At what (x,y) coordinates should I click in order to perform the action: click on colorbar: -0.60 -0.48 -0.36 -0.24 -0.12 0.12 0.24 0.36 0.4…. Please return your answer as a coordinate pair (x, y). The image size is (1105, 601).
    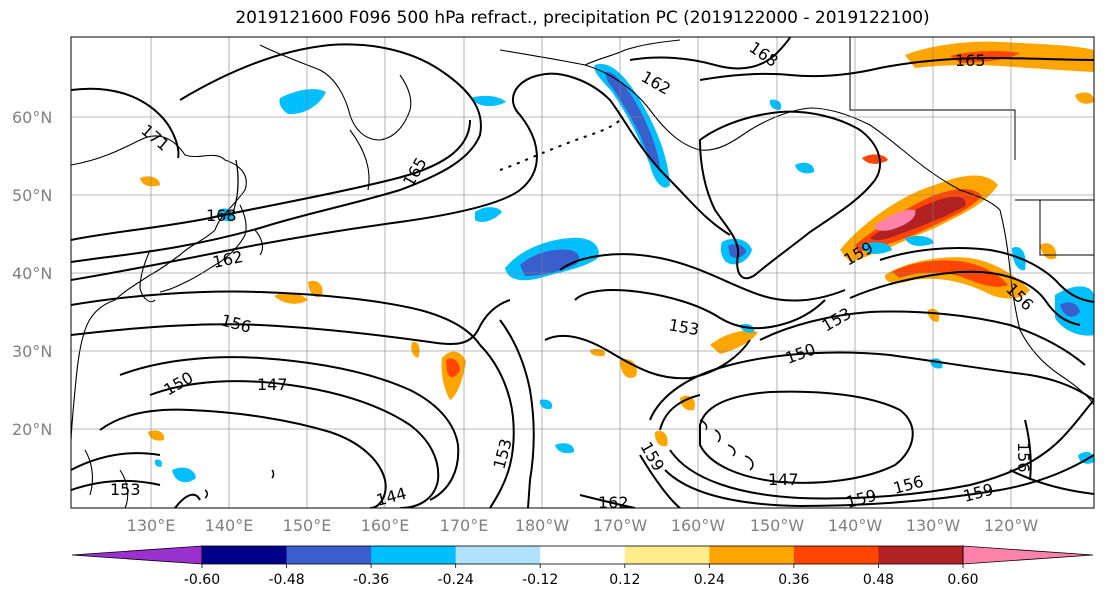
    Looking at the image, I should click on (582, 566).